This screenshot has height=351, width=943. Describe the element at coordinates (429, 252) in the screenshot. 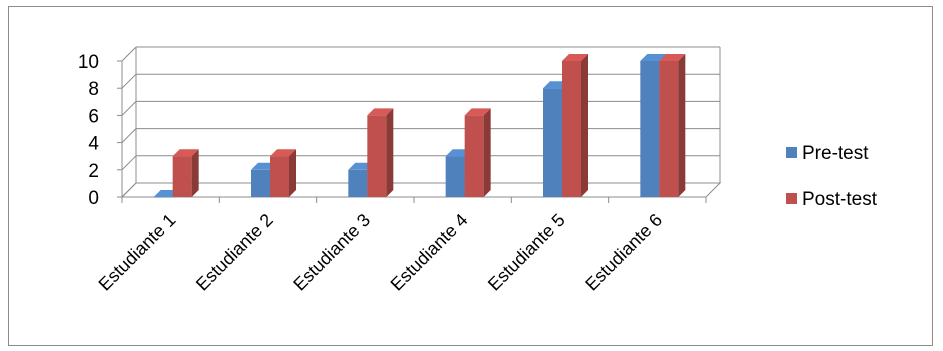

I see `x-tick-label: Estudiante 4` at that location.